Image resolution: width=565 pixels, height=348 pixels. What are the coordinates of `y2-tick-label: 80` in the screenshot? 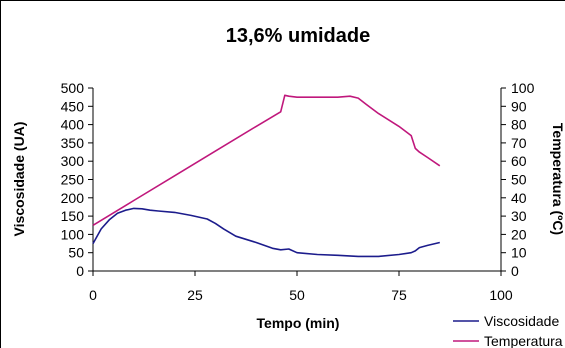 It's located at (519, 125).